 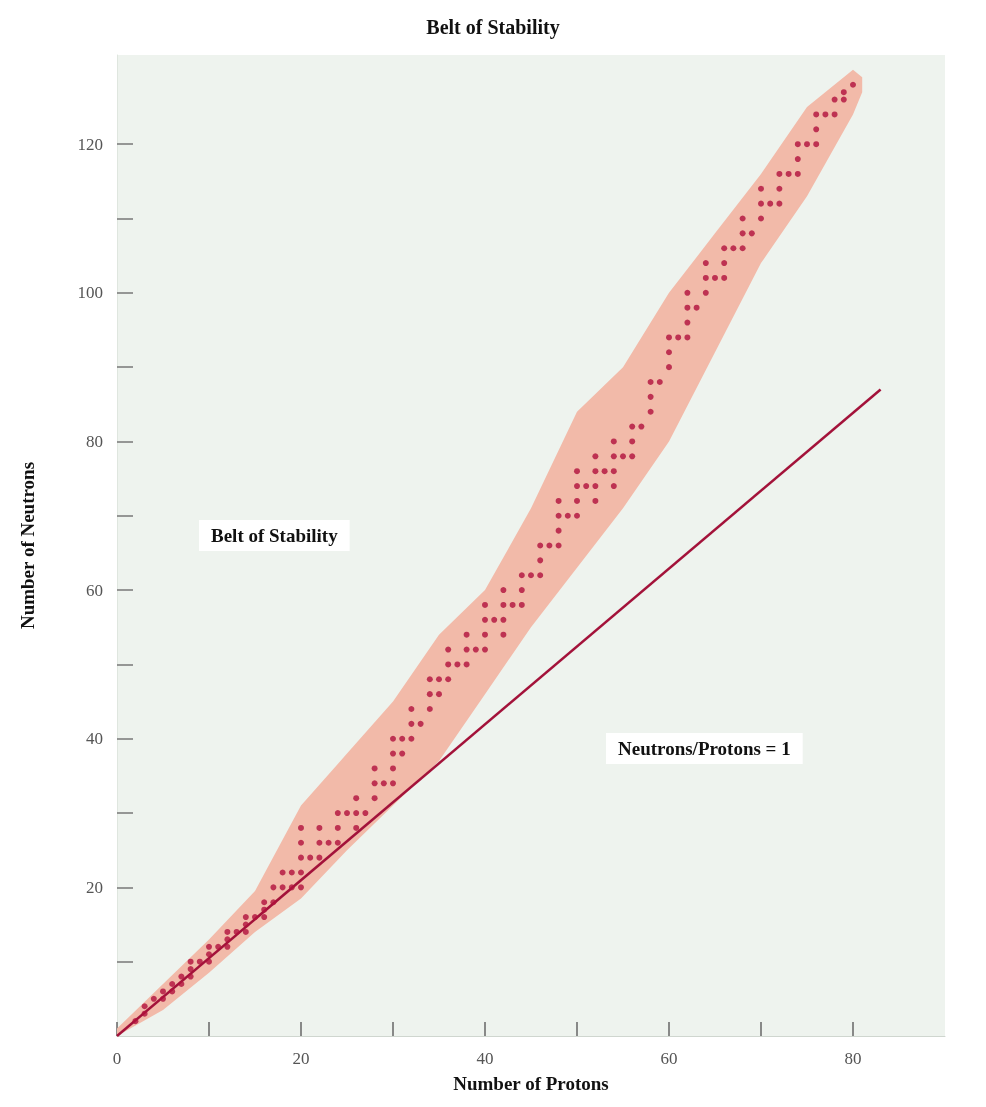 What do you see at coordinates (275, 535) in the screenshot?
I see `annotation: Belt of Stability` at bounding box center [275, 535].